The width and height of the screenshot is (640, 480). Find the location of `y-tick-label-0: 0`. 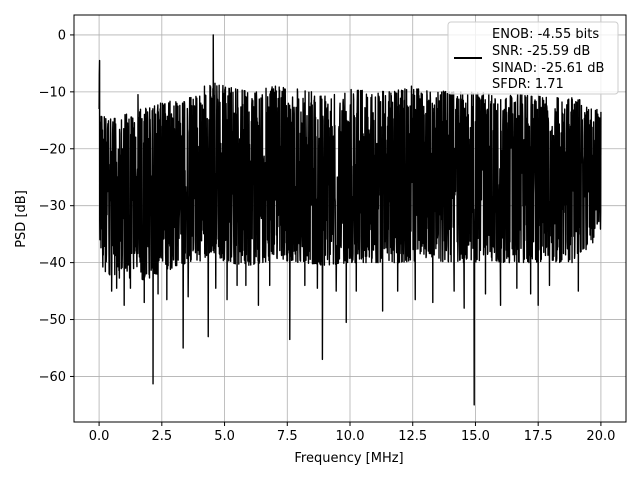

y-tick-label-0: 0 is located at coordinates (62, 35).